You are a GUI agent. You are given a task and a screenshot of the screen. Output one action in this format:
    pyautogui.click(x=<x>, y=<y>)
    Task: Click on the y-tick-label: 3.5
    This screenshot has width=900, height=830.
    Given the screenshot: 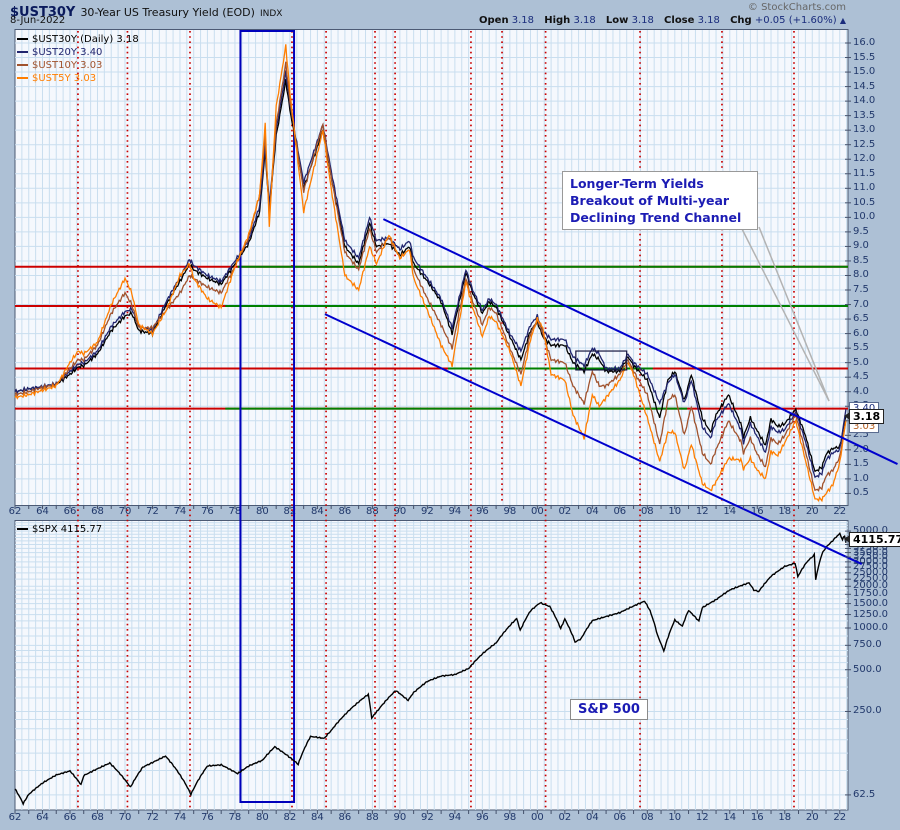 What is the action you would take?
    pyautogui.click(x=861, y=406)
    